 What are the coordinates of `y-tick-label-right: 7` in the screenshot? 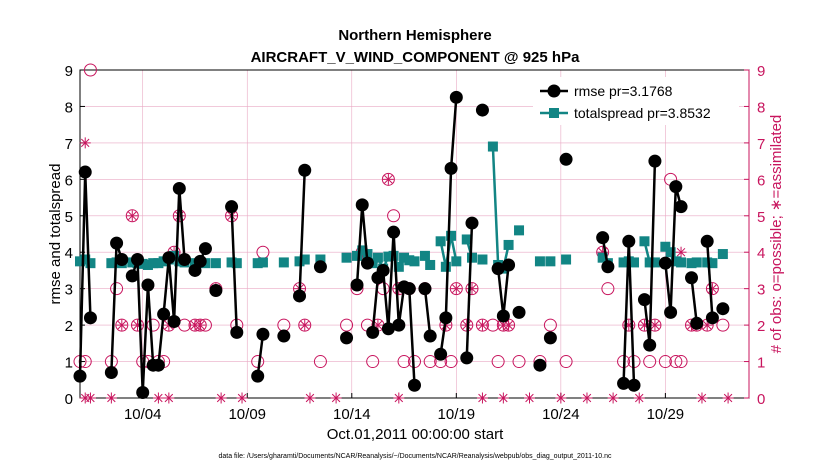 It's located at (761, 144).